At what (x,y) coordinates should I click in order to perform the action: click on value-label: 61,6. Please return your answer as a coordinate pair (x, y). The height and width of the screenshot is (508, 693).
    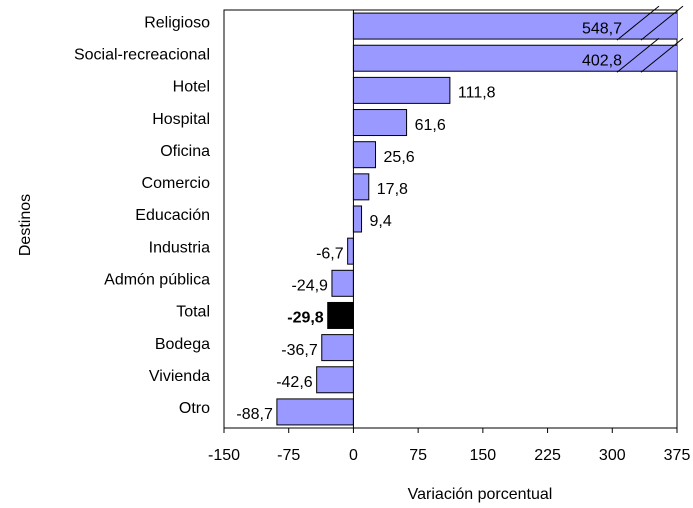
    Looking at the image, I should click on (430, 125).